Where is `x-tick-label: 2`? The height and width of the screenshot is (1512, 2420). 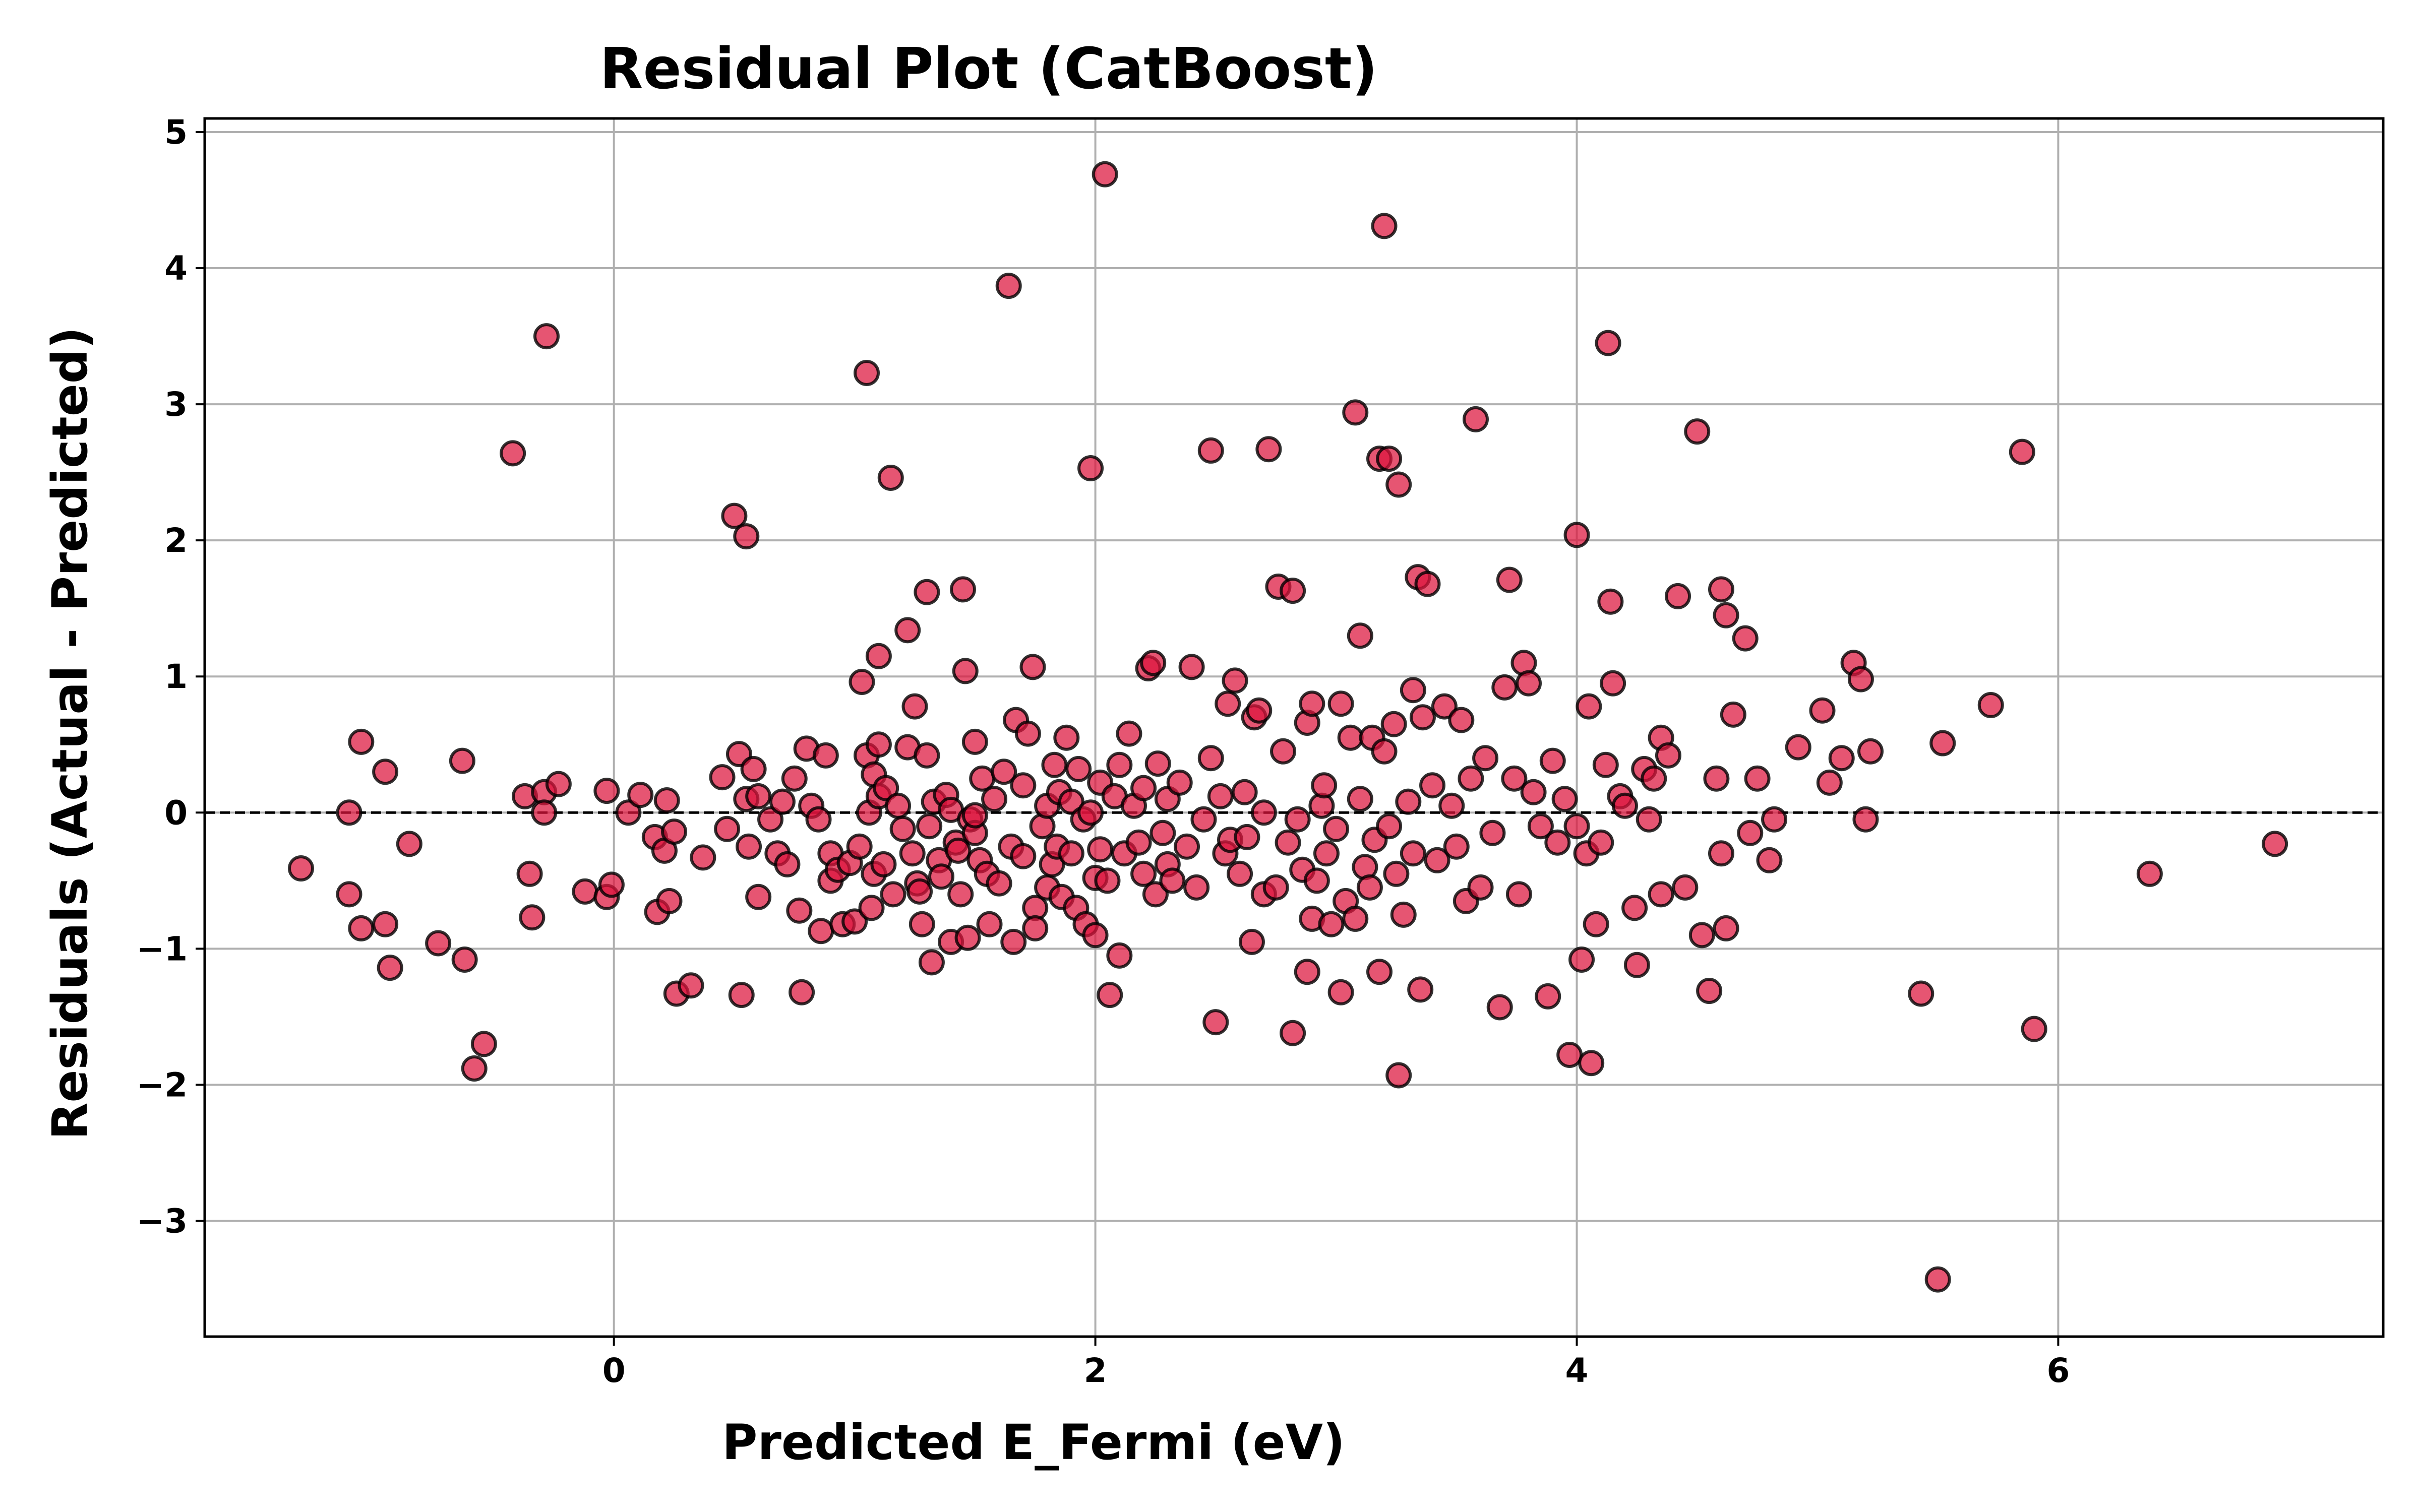 x-tick-label: 2 is located at coordinates (1095, 1370).